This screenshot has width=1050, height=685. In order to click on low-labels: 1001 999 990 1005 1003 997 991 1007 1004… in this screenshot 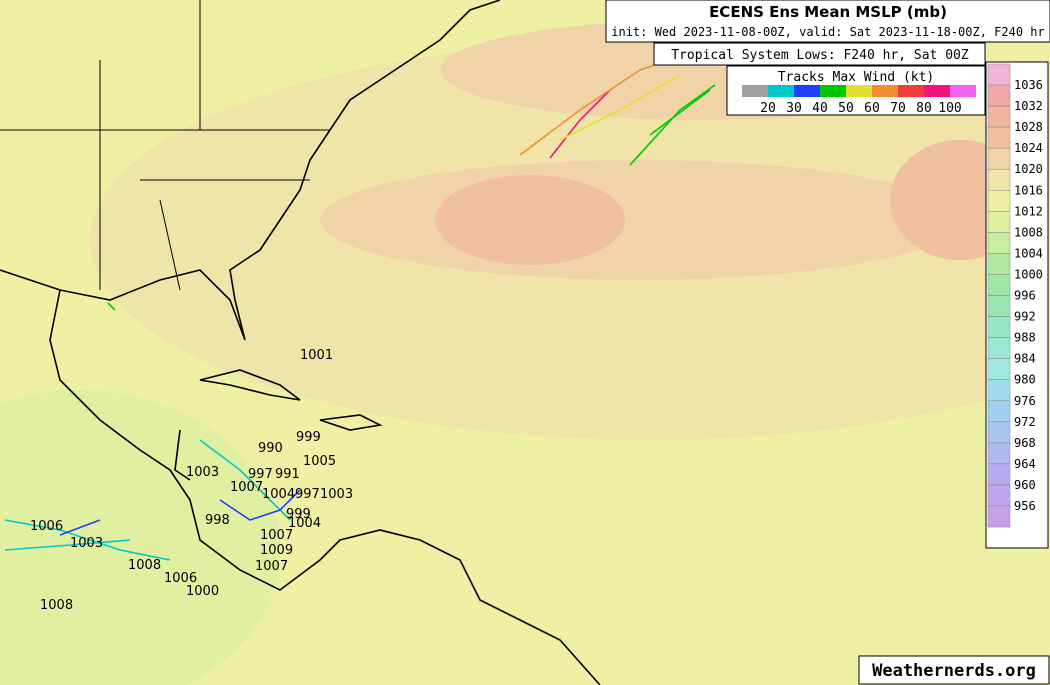, I will do `click(191, 480)`.